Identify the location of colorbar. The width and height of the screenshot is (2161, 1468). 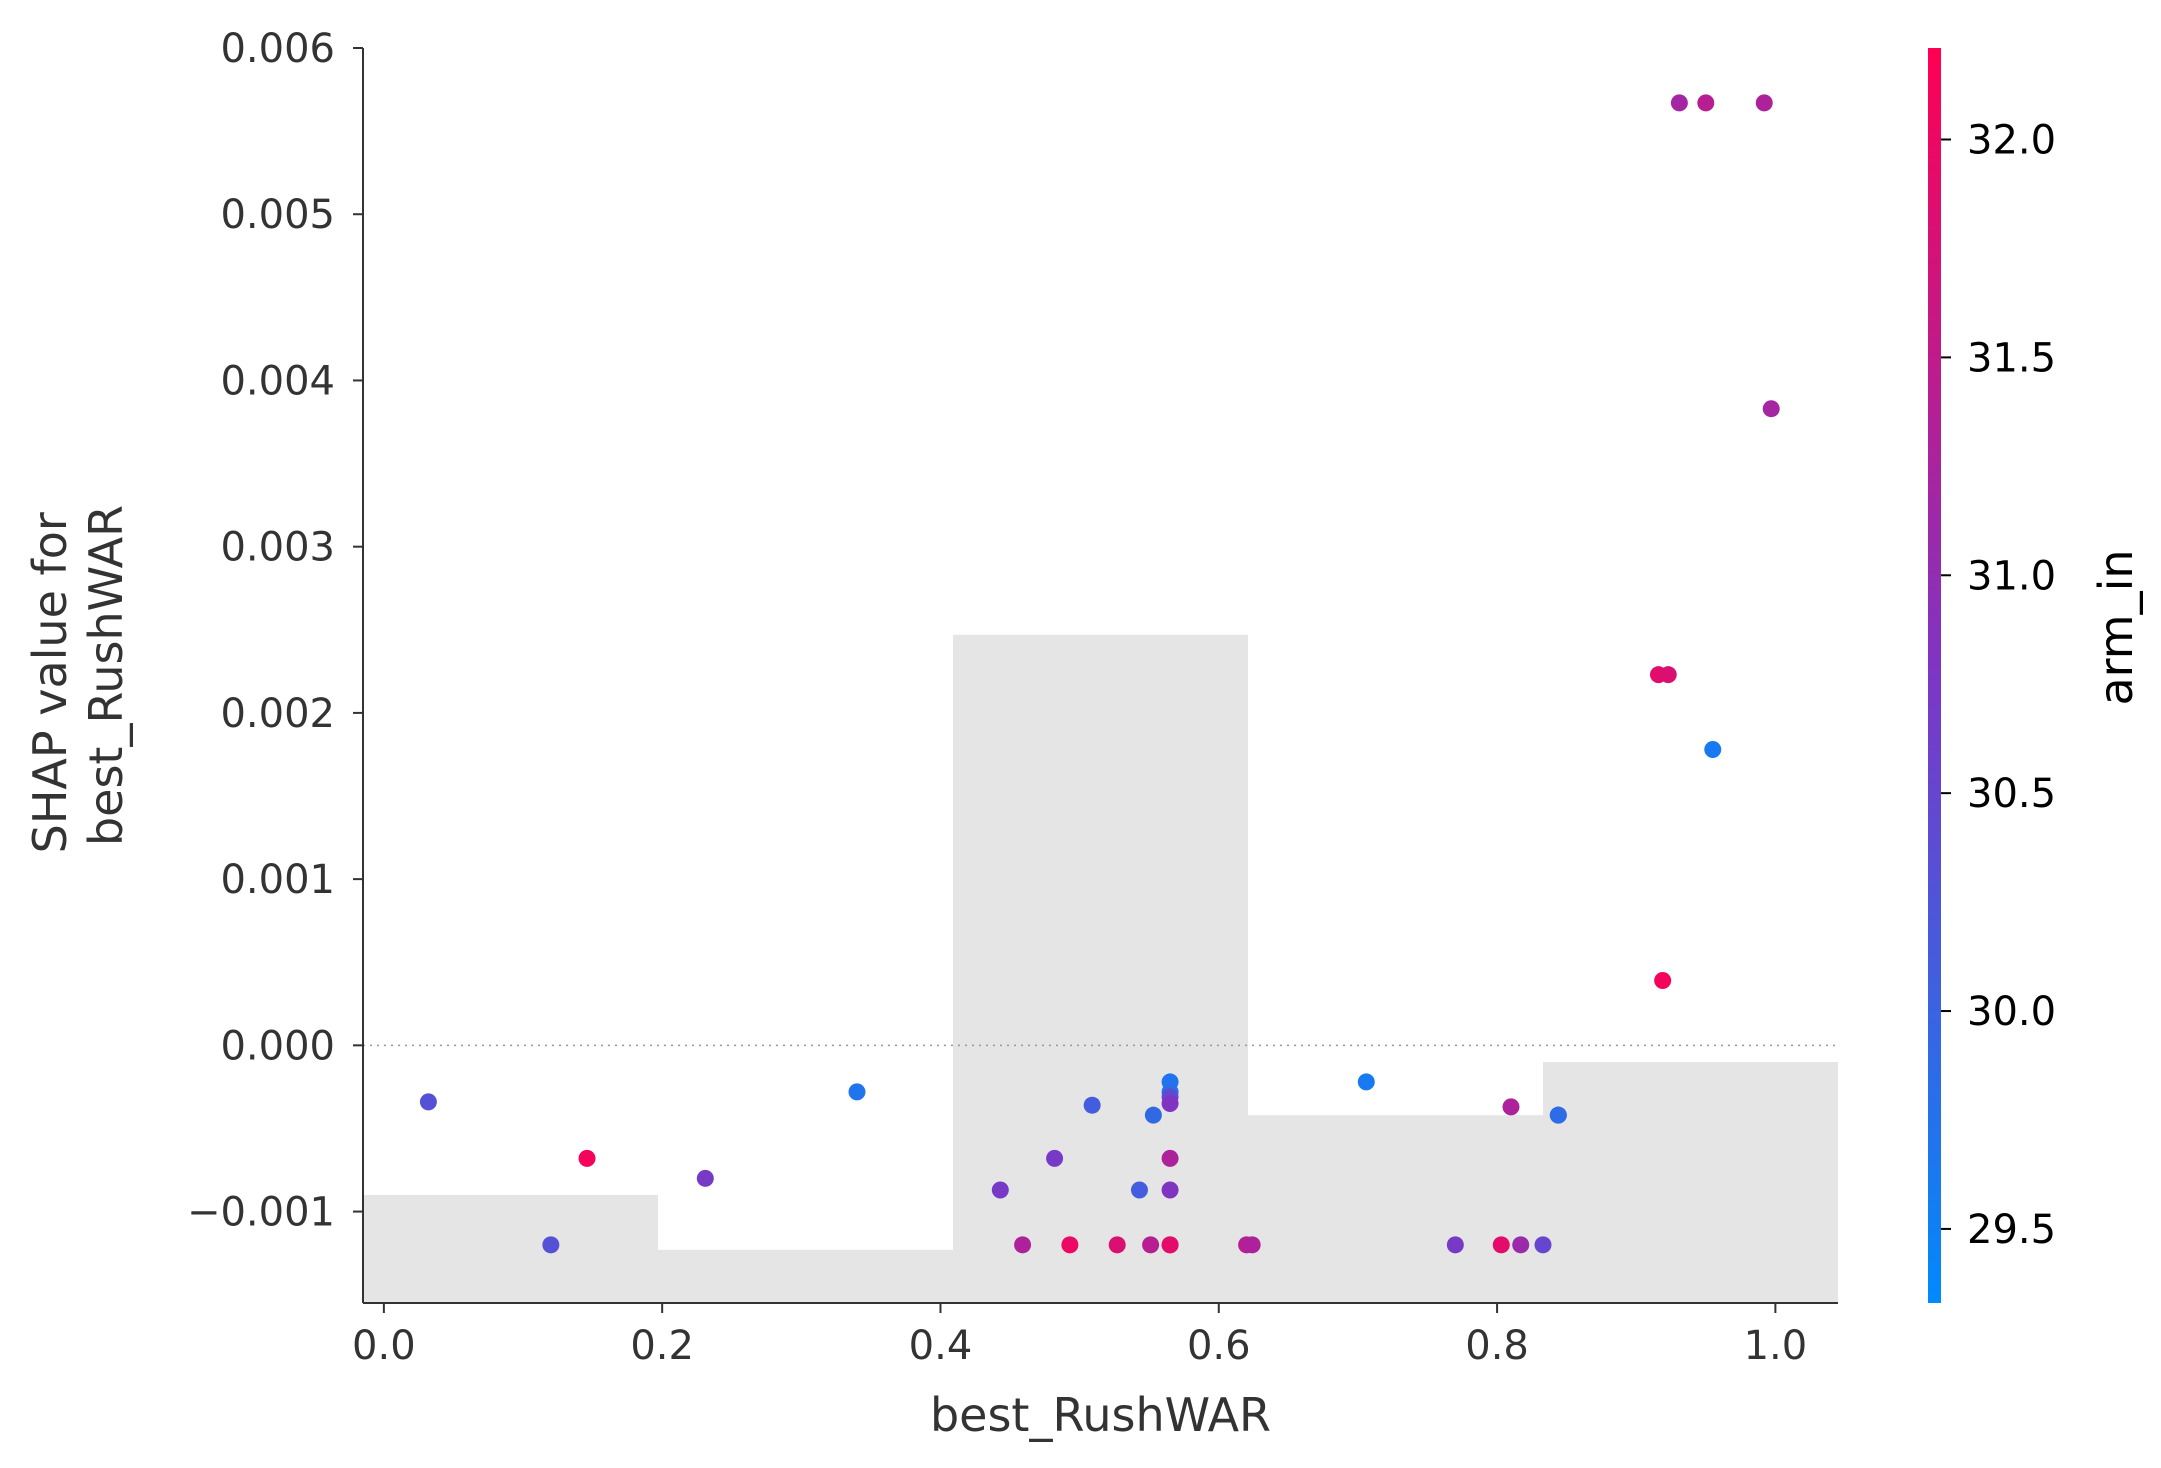
(1934, 675).